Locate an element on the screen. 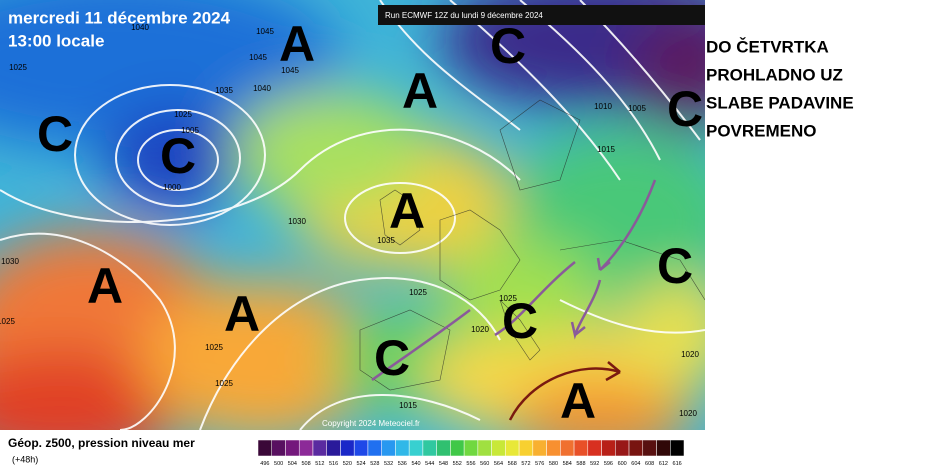 The image size is (940, 469). isobar-label: 1040 is located at coordinates (140, 27).